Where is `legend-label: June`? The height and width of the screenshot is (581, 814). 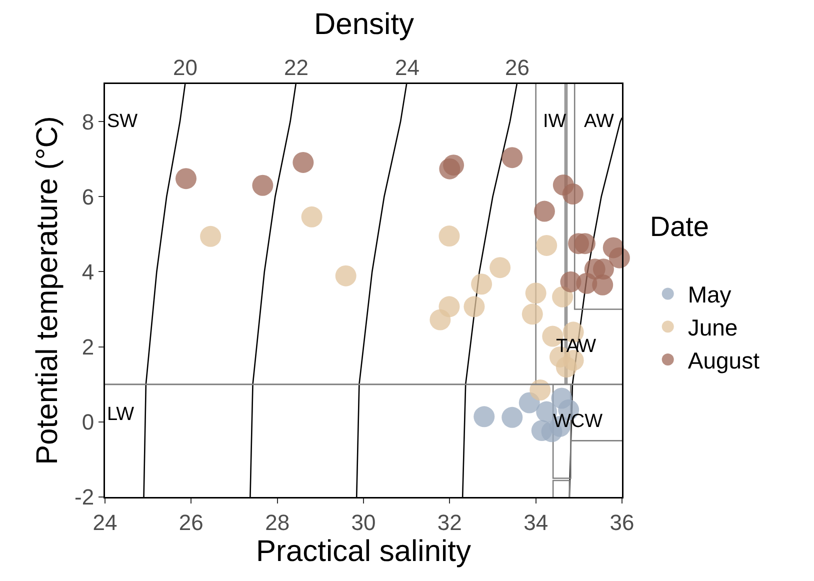 legend-label: June is located at coordinates (713, 327).